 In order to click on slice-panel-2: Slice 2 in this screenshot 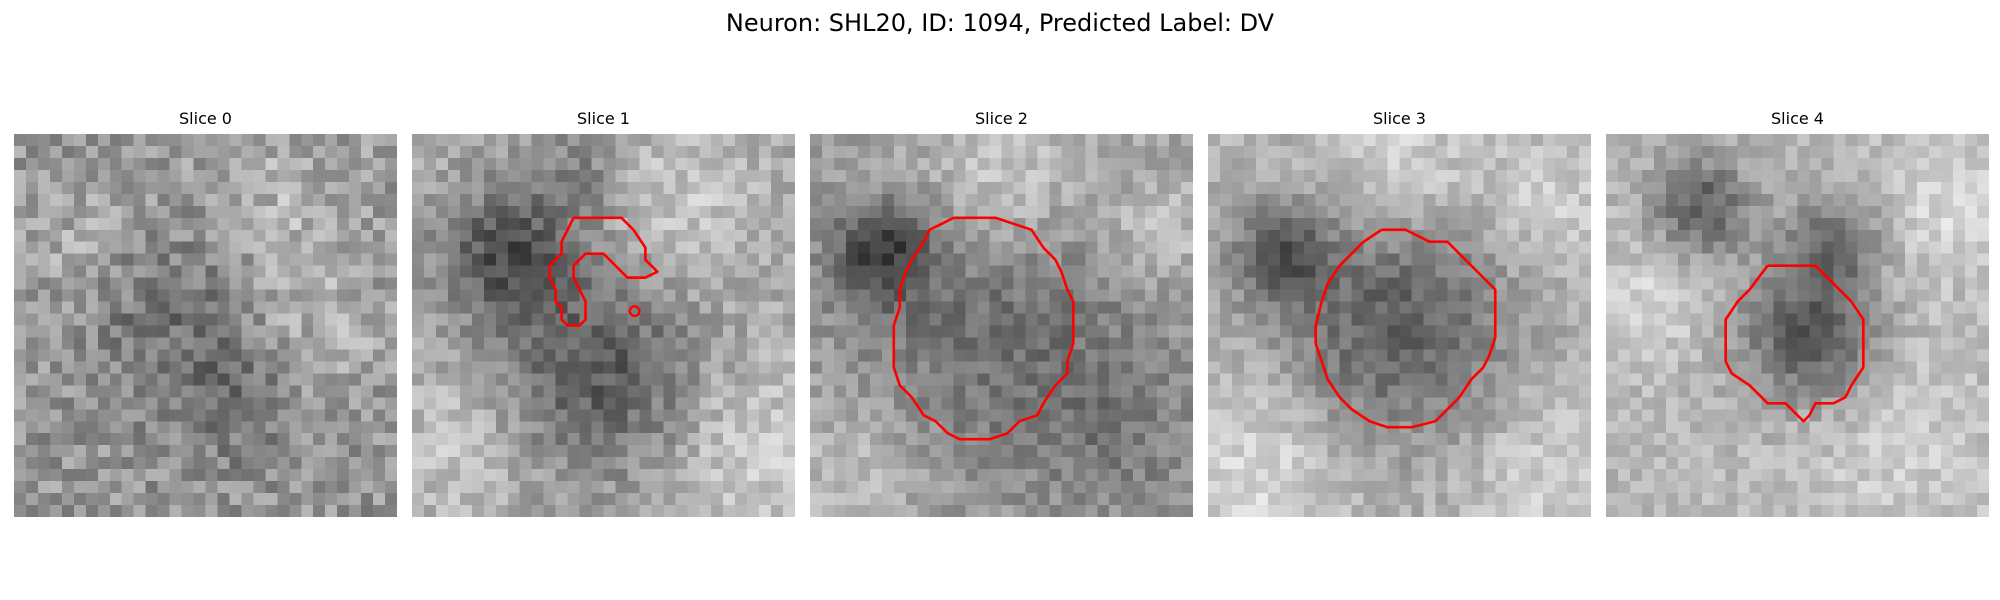, I will do `click(1001, 312)`.